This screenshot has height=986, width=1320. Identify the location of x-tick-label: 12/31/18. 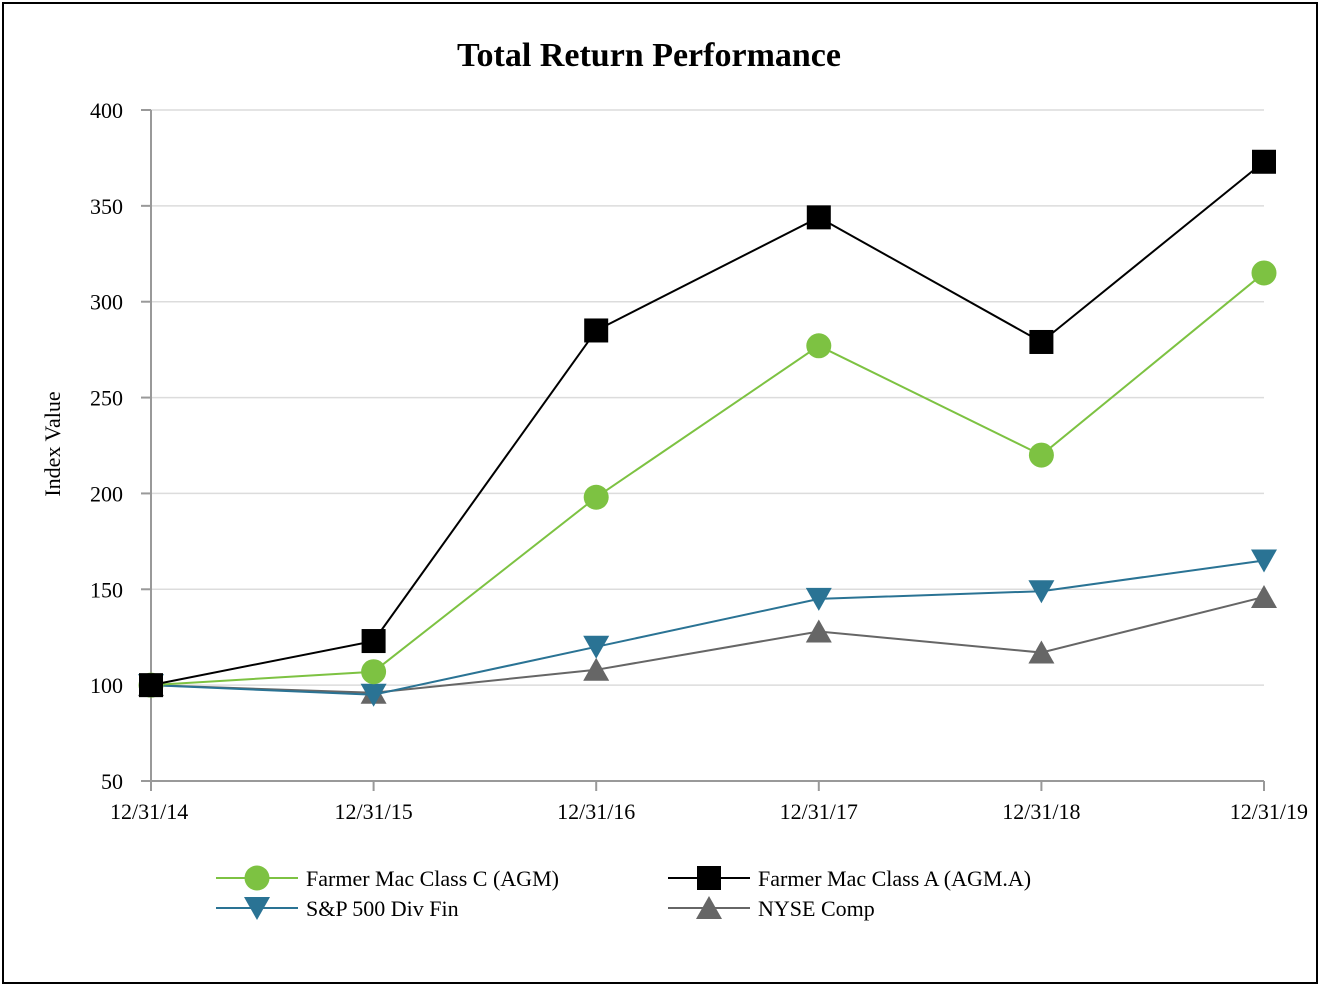
(1041, 811).